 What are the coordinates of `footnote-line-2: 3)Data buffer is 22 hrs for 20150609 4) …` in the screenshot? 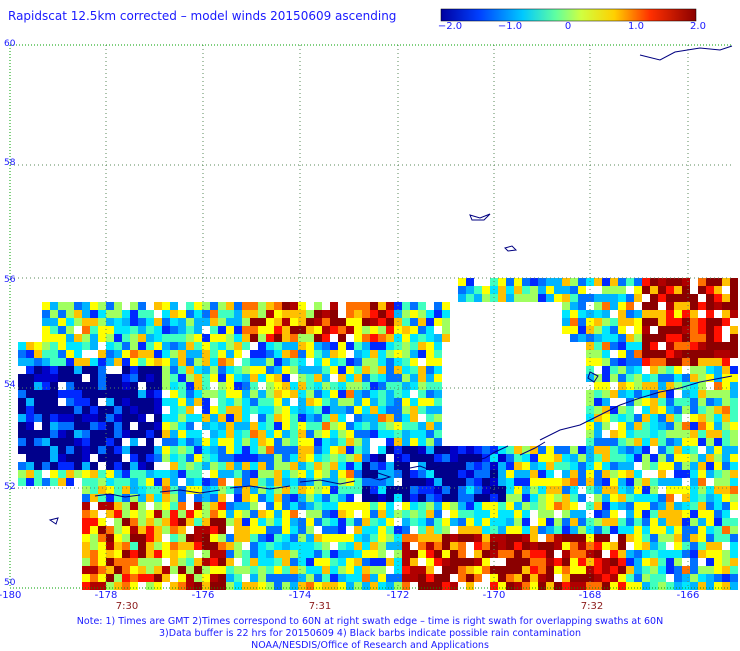 It's located at (370, 633).